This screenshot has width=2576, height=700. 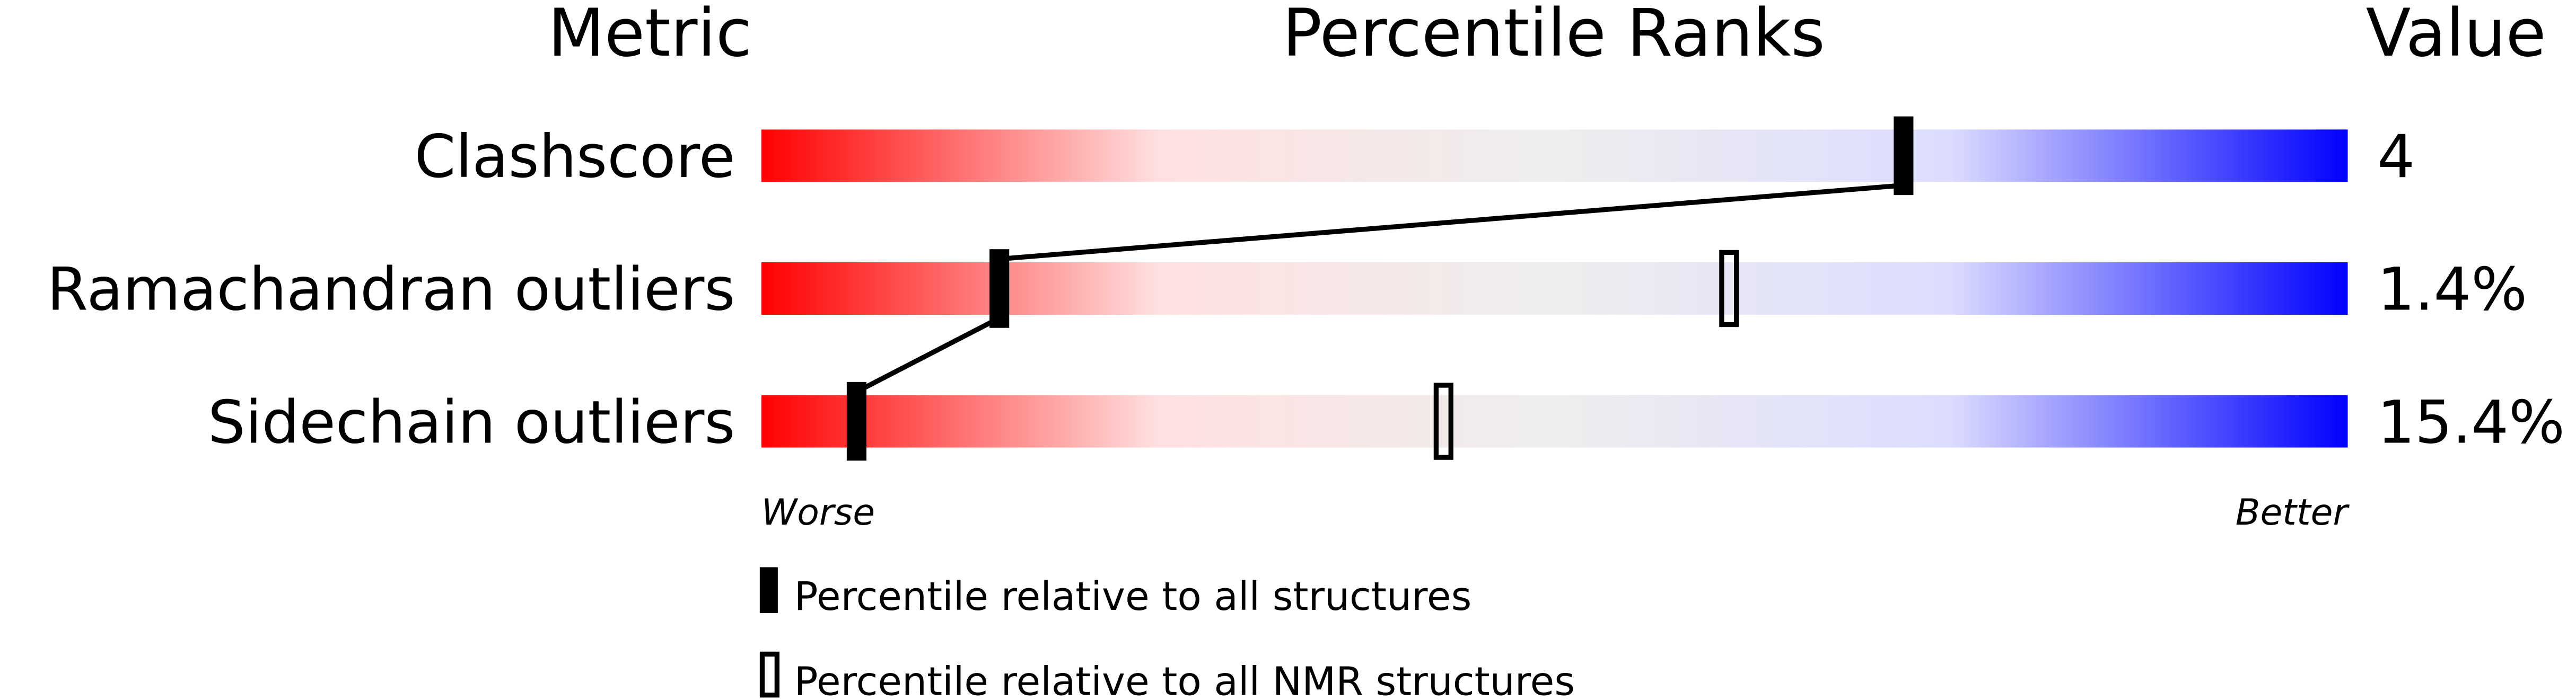 What do you see at coordinates (471, 422) in the screenshot?
I see `metric-label: Sidechain outliers` at bounding box center [471, 422].